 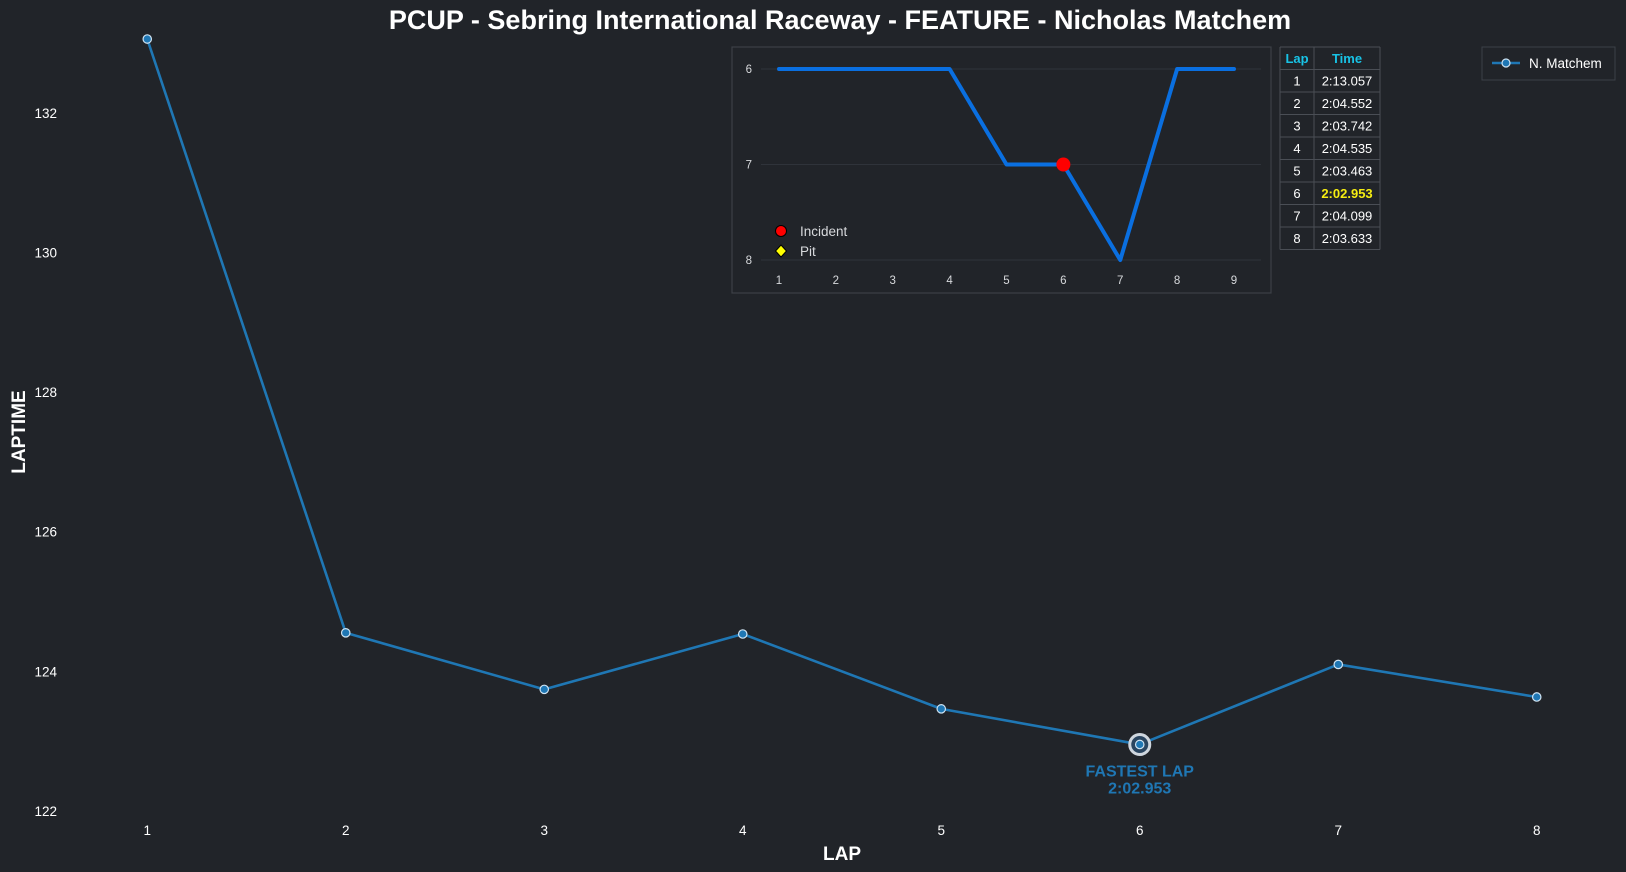 I want to click on table-cell-lap: 6, so click(x=1296, y=193).